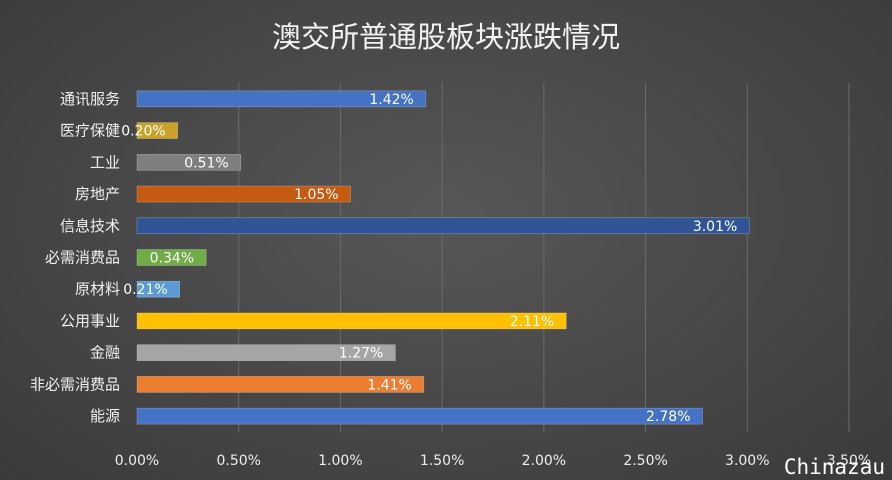 The height and width of the screenshot is (480, 892). I want to click on data-label: 0.34%, so click(172, 259).